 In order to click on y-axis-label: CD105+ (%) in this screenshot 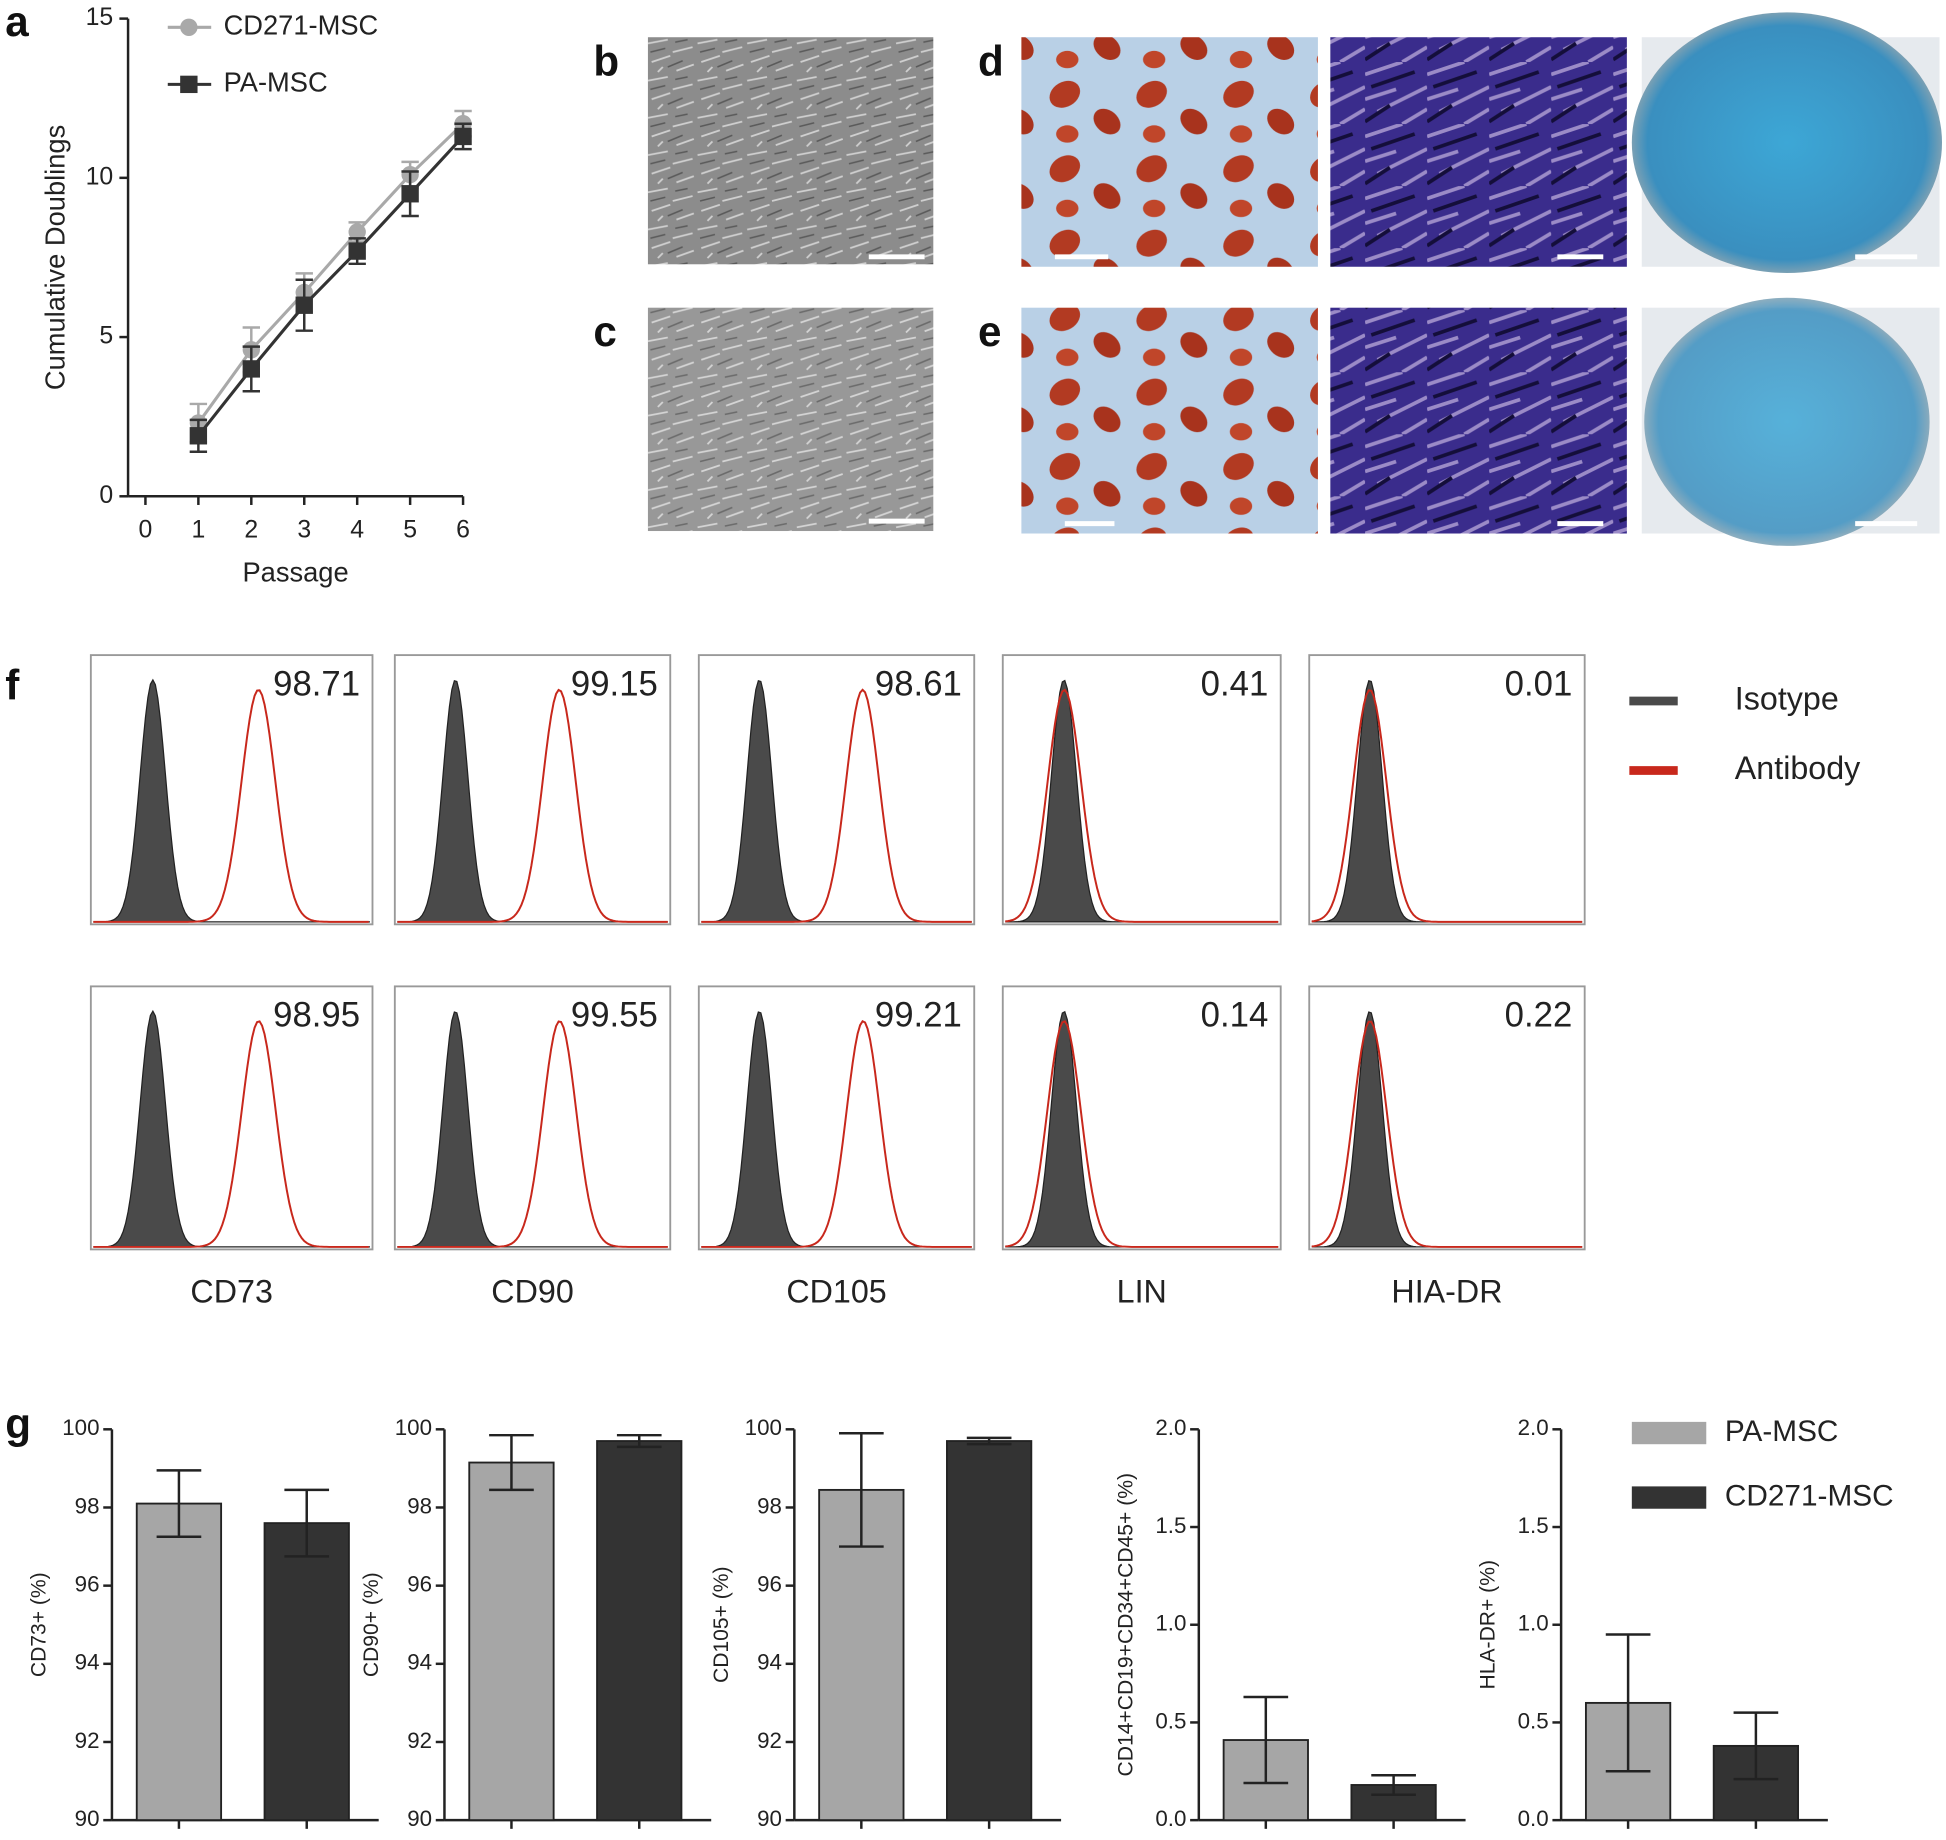, I will do `click(721, 1624)`.